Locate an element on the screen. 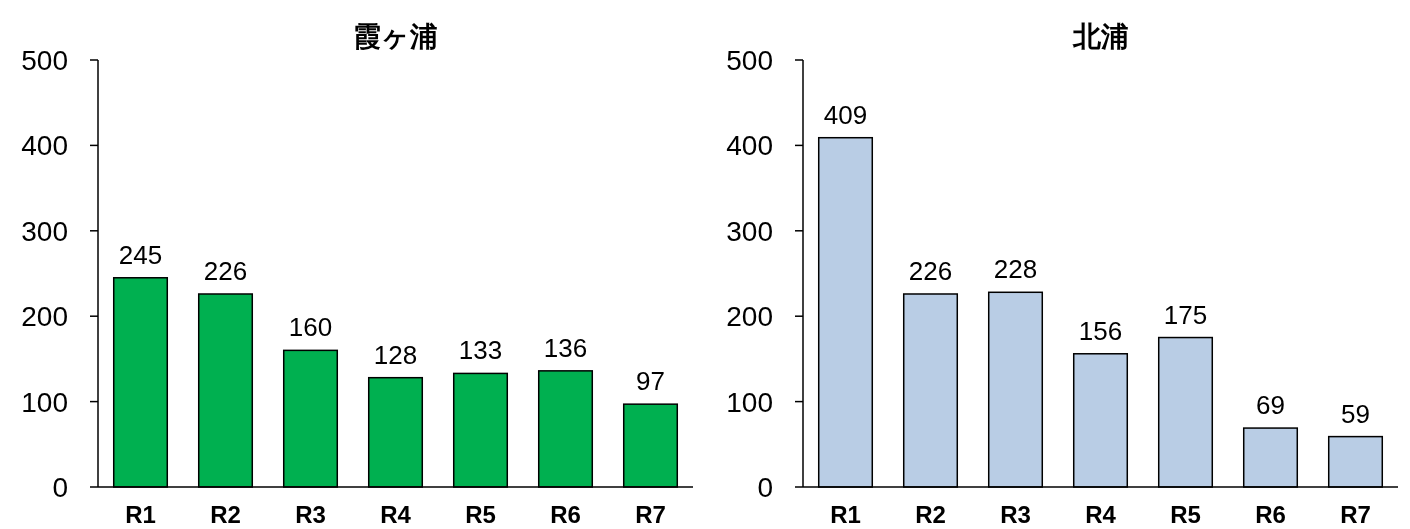  data-label: 59 is located at coordinates (1355, 413).